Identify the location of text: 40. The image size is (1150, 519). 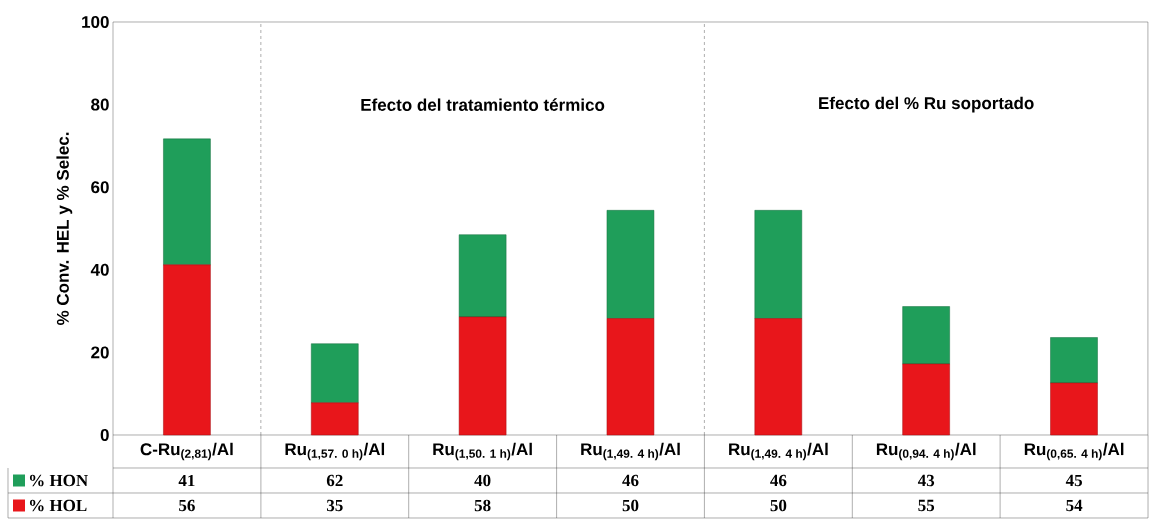
(482, 480).